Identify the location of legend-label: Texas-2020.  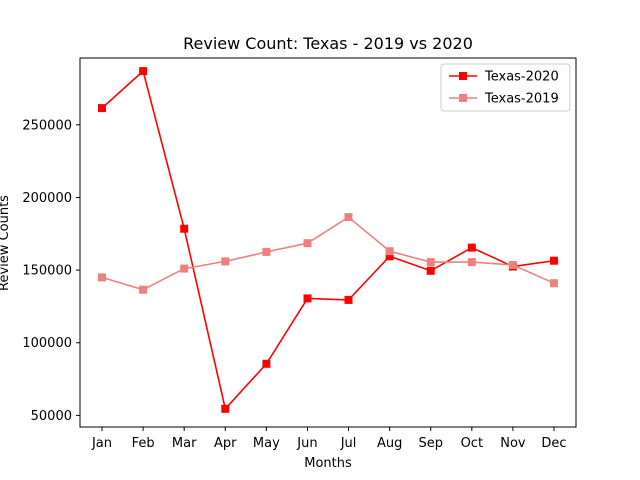
(521, 77).